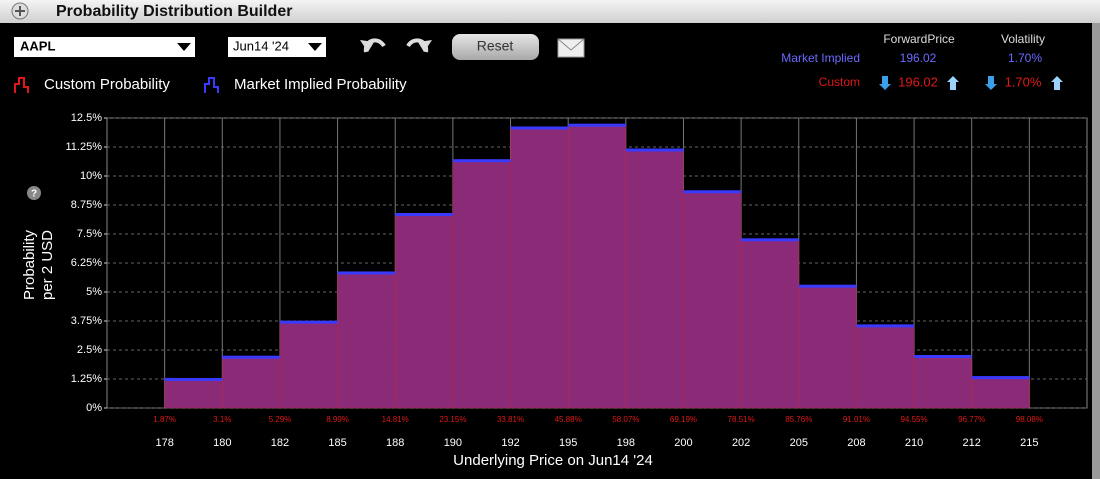 The height and width of the screenshot is (479, 1100). What do you see at coordinates (86, 205) in the screenshot?
I see `y-tick-label: 8.75%` at bounding box center [86, 205].